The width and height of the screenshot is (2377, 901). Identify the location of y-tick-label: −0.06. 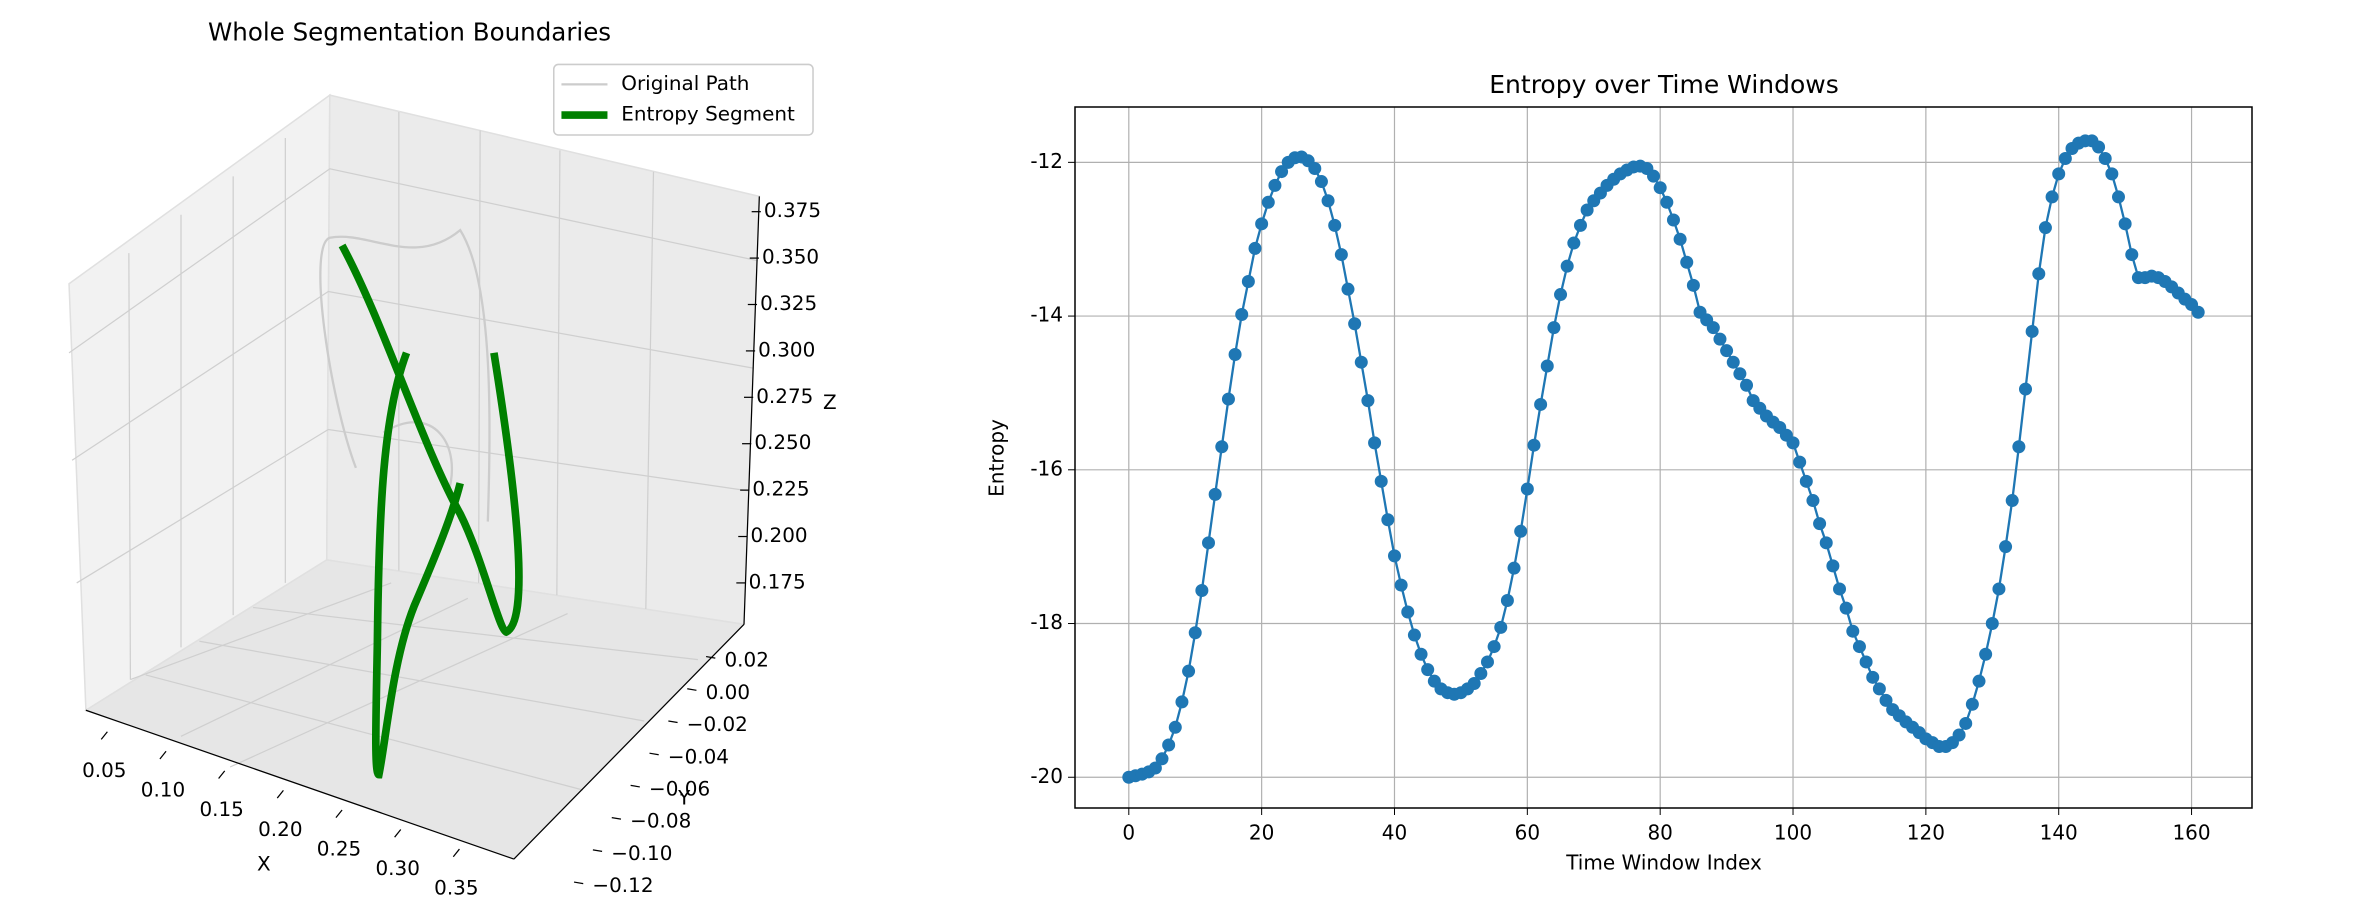
(679, 789).